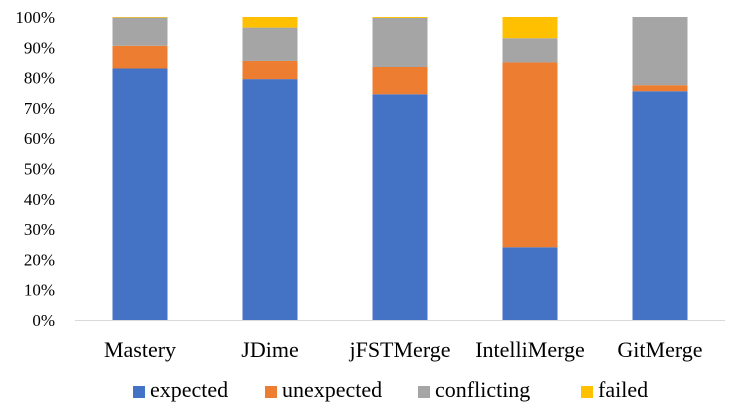 The width and height of the screenshot is (745, 412). What do you see at coordinates (482, 389) in the screenshot?
I see `legend-label-conflicting: conflicting` at bounding box center [482, 389].